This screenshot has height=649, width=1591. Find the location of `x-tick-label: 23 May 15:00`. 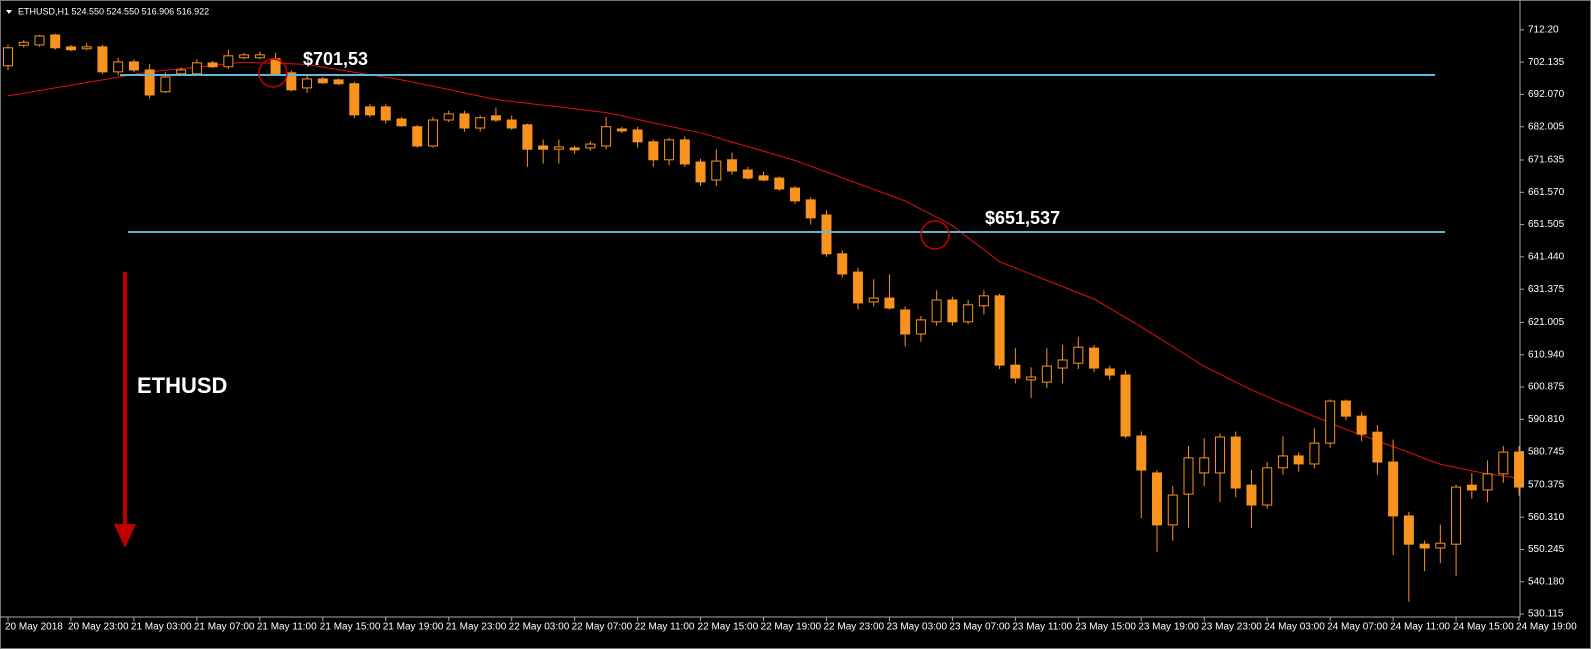

x-tick-label: 23 May 15:00 is located at coordinates (1105, 627).